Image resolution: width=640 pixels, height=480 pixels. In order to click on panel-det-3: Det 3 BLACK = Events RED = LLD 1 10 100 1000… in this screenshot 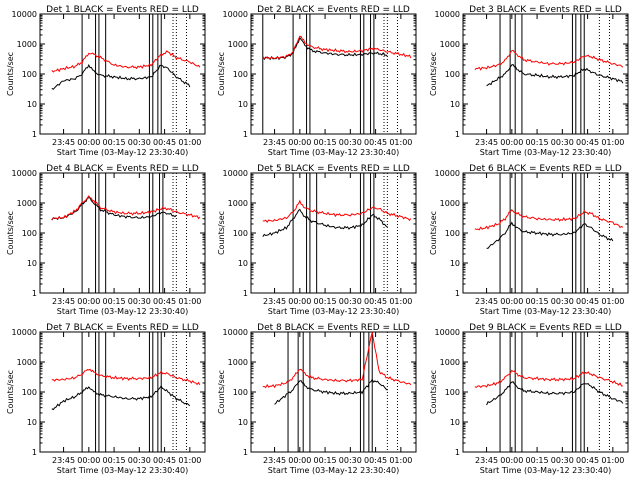, I will do `click(529, 81)`.